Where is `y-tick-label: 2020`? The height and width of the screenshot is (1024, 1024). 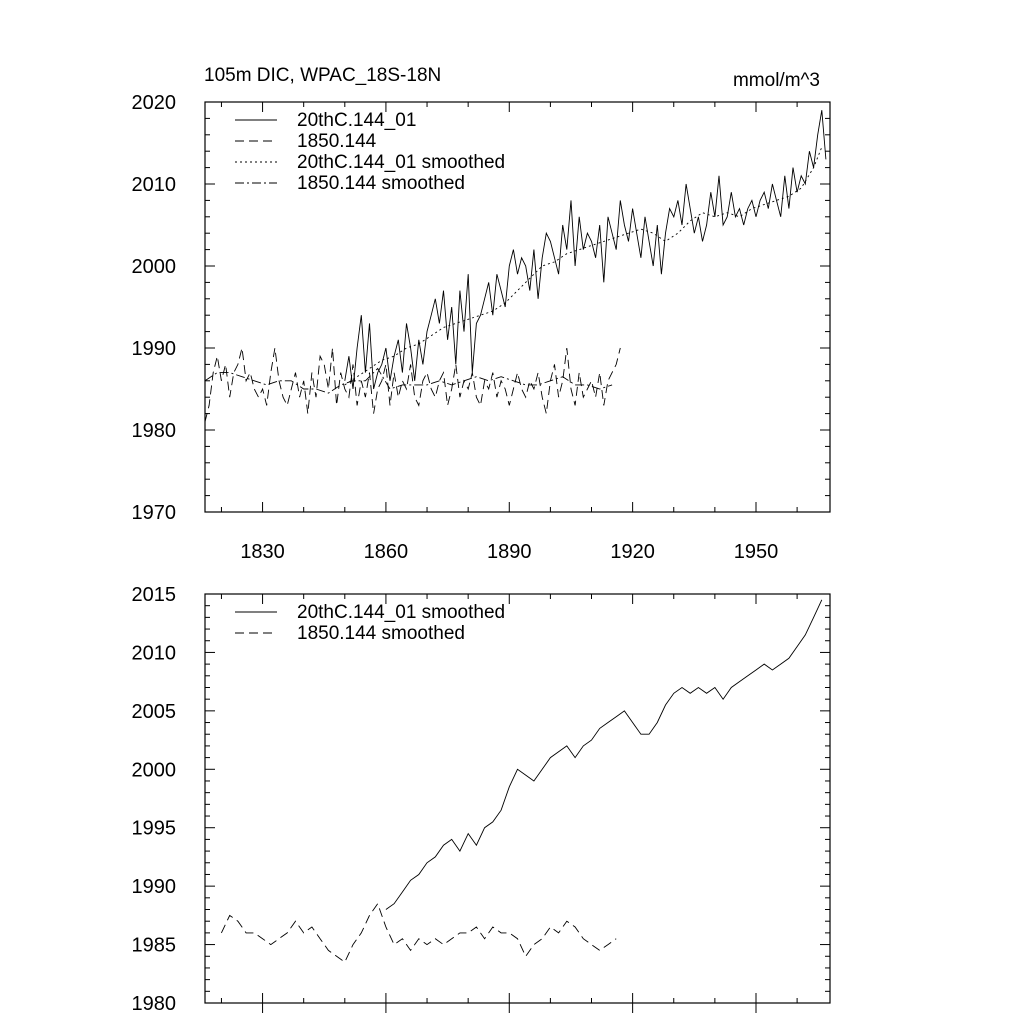 y-tick-label: 2020 is located at coordinates (154, 103).